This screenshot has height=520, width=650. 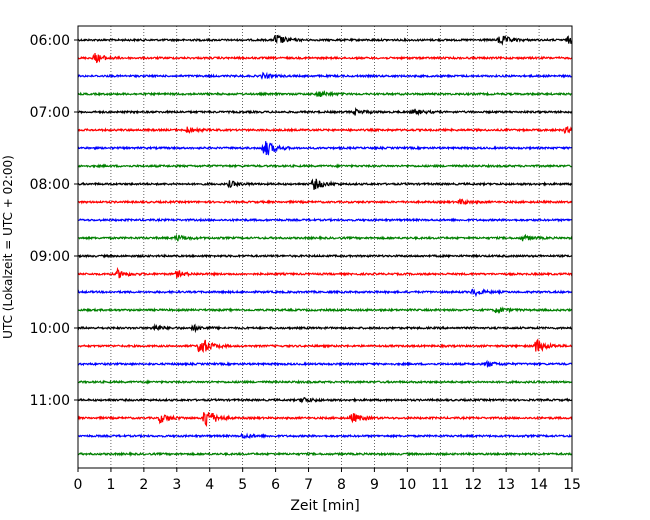 I want to click on x-tick-label: 2, so click(x=143, y=485).